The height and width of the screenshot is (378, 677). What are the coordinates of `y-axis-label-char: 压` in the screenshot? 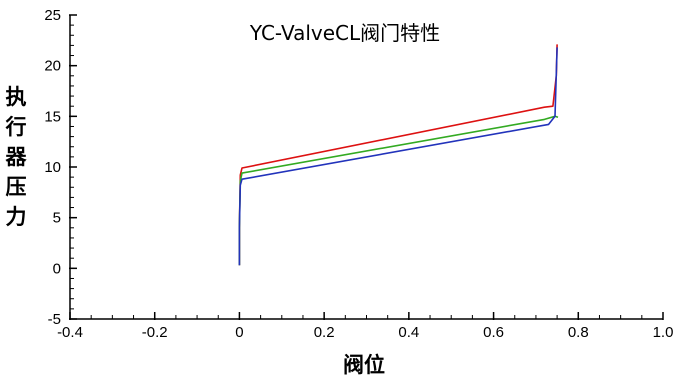 It's located at (16, 187).